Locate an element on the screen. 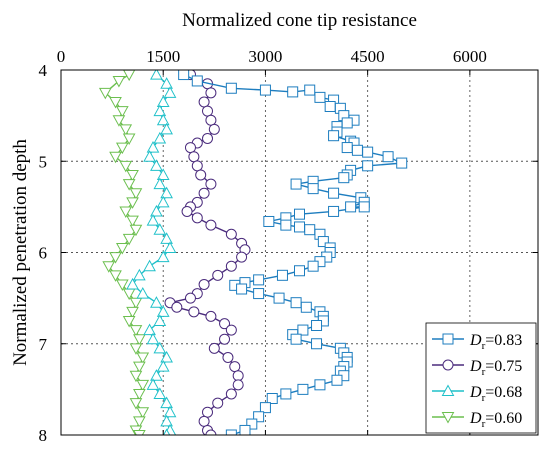 This screenshot has height=455, width=550. x-tick-label: 6000 is located at coordinates (470, 56).